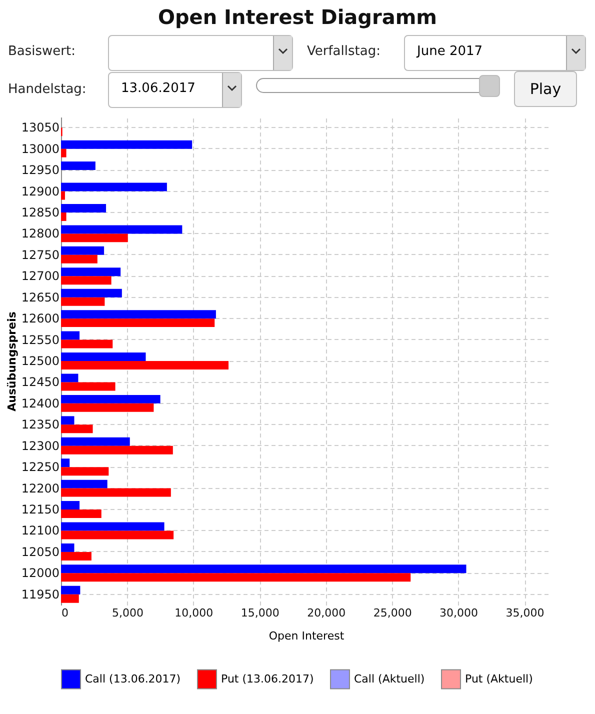 This screenshot has width=595, height=714. Describe the element at coordinates (40, 509) in the screenshot. I see `y-tick-label: 12150` at that location.